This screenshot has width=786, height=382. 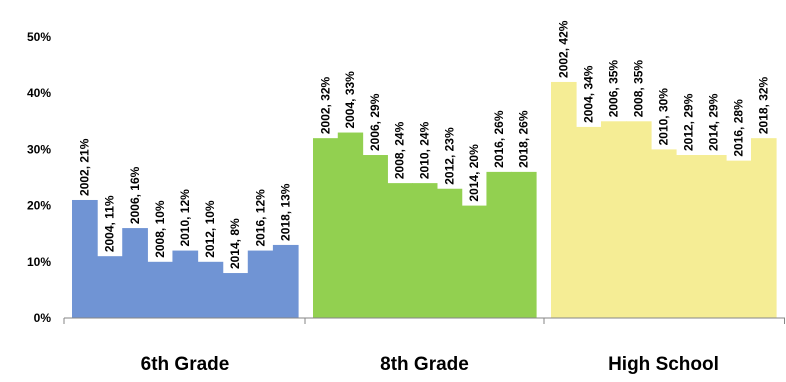 I want to click on data-label: 2002, 42%, so click(x=564, y=49).